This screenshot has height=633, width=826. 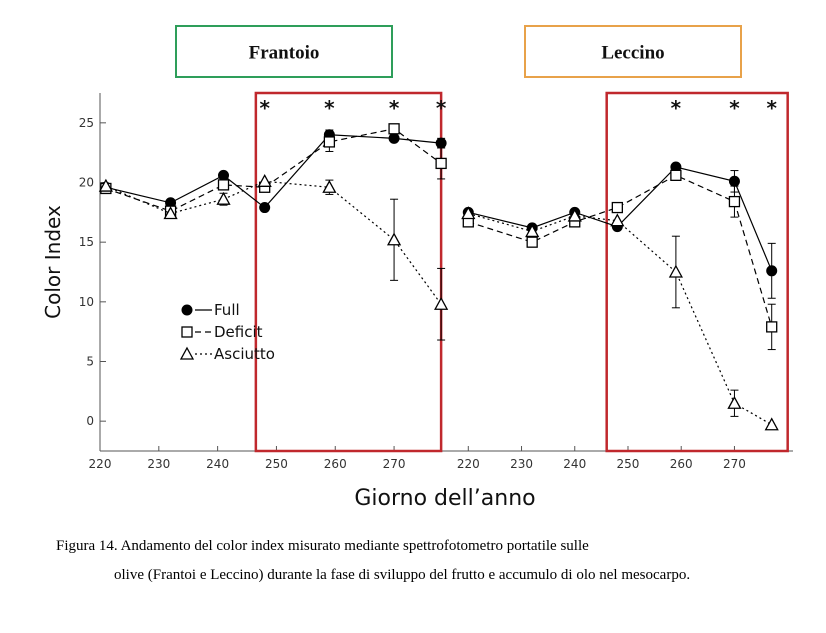 I want to click on y-tick-label: 15, so click(x=86, y=242).